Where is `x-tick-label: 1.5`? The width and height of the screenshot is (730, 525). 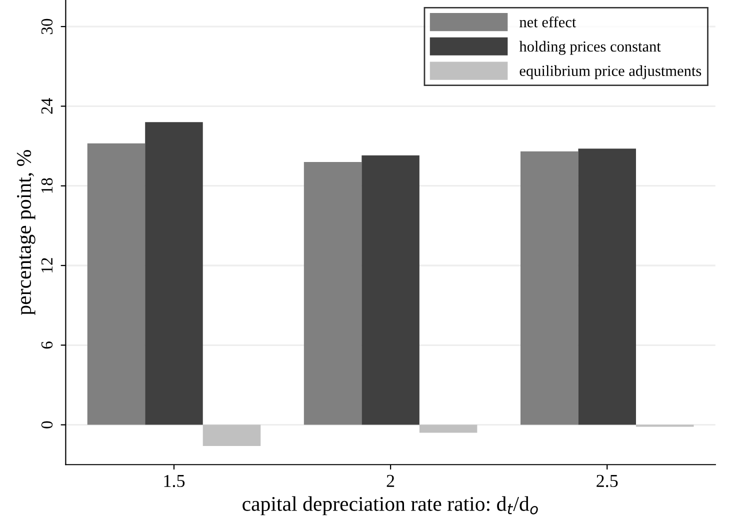
x-tick-label: 1.5 is located at coordinates (174, 481).